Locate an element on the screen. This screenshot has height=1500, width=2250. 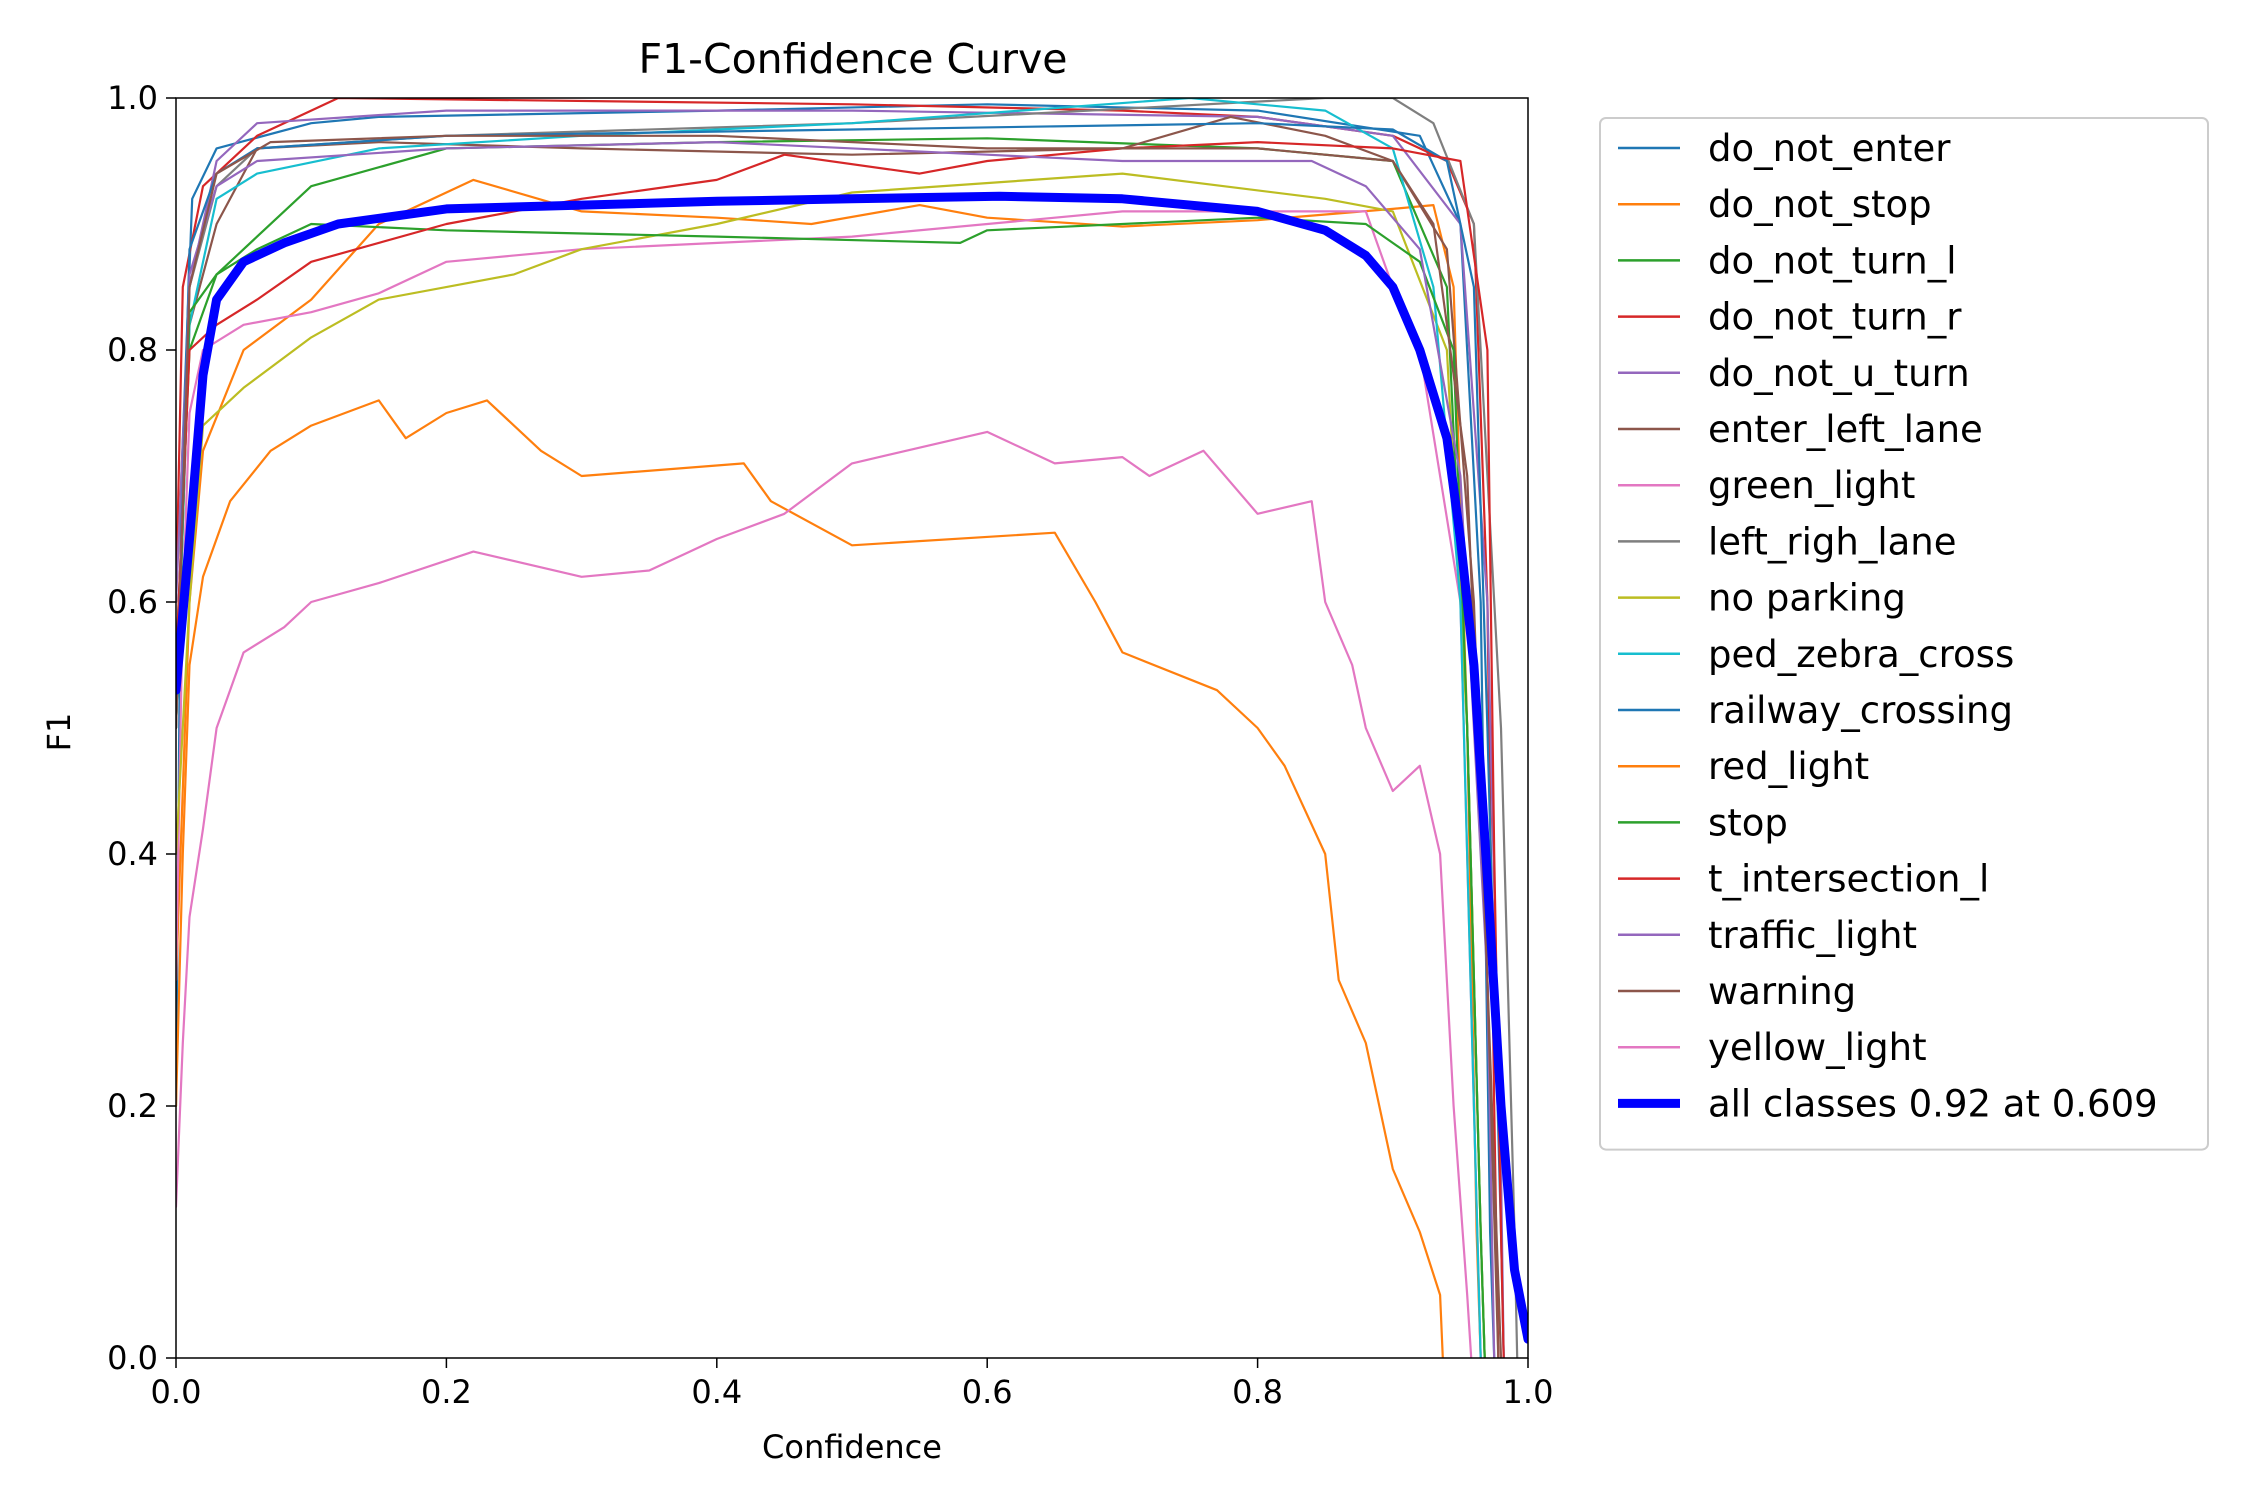
legend-label-10: railway_crossing is located at coordinates (1860, 710).